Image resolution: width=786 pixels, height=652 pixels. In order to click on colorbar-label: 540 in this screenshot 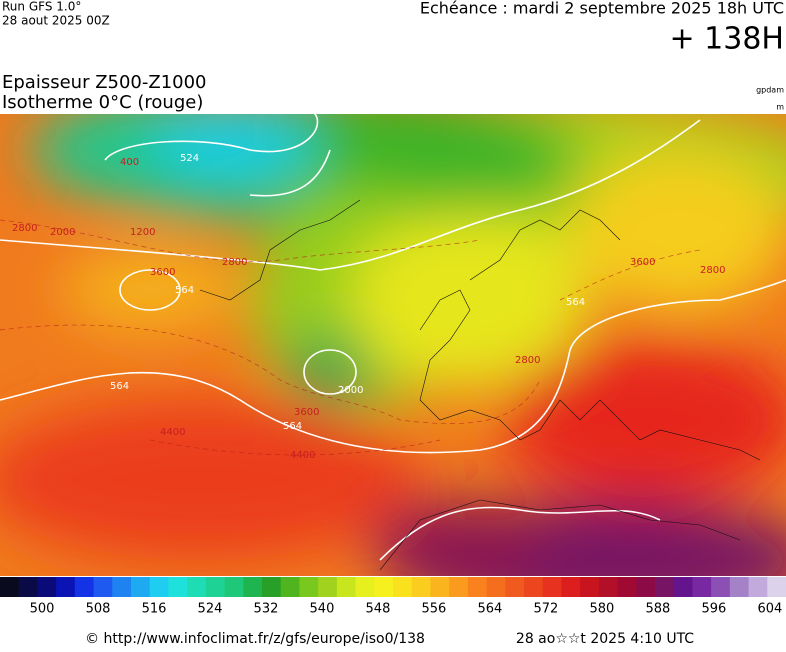, I will do `click(322, 609)`.